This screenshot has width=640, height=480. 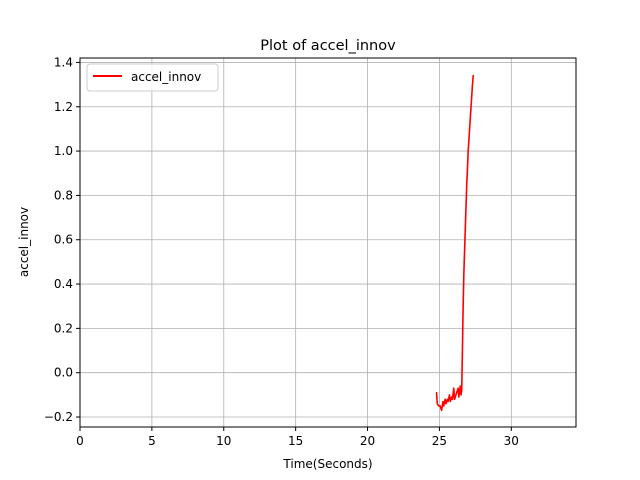 What do you see at coordinates (166, 77) in the screenshot?
I see `legend-entry-label: accel_innov` at bounding box center [166, 77].